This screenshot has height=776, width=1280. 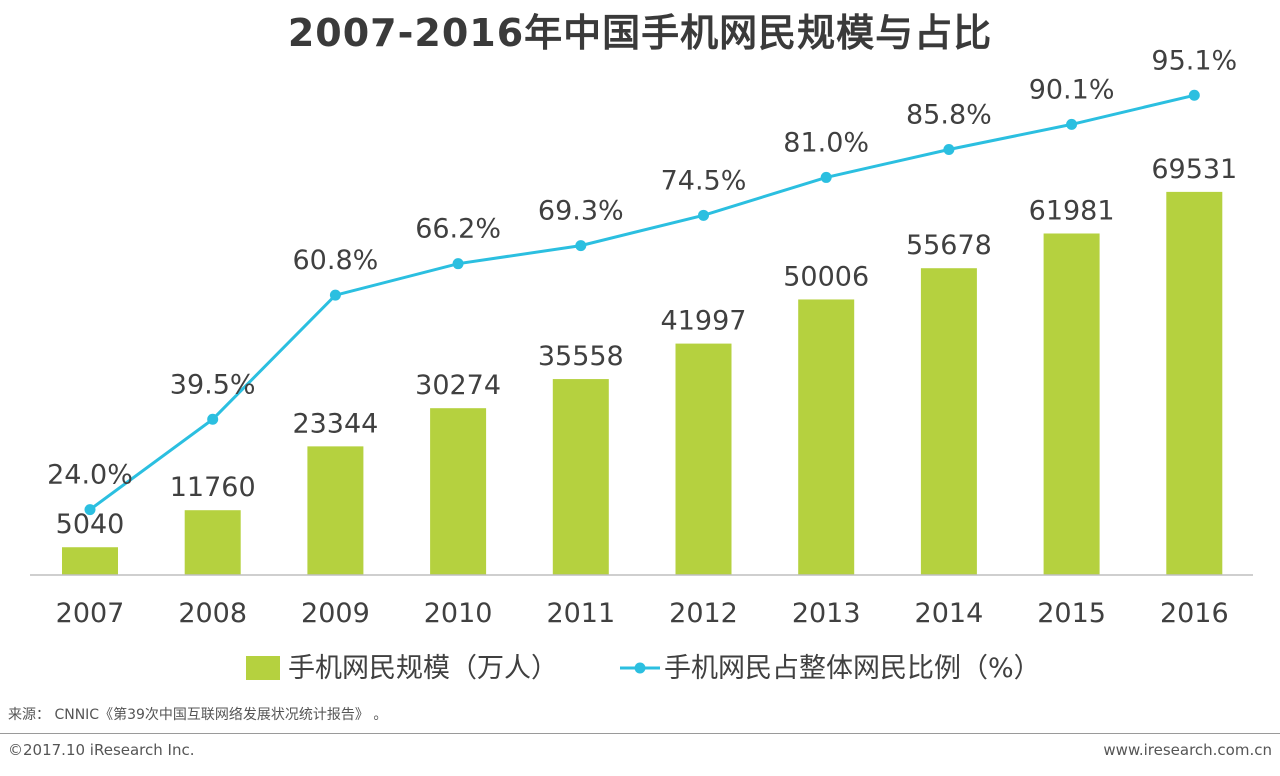 I want to click on ratio-value-label: 95.1%, so click(x=1194, y=60).